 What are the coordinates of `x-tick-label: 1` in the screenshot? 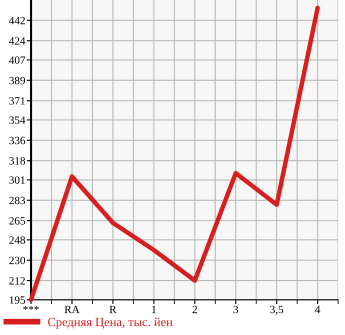 It's located at (154, 310).